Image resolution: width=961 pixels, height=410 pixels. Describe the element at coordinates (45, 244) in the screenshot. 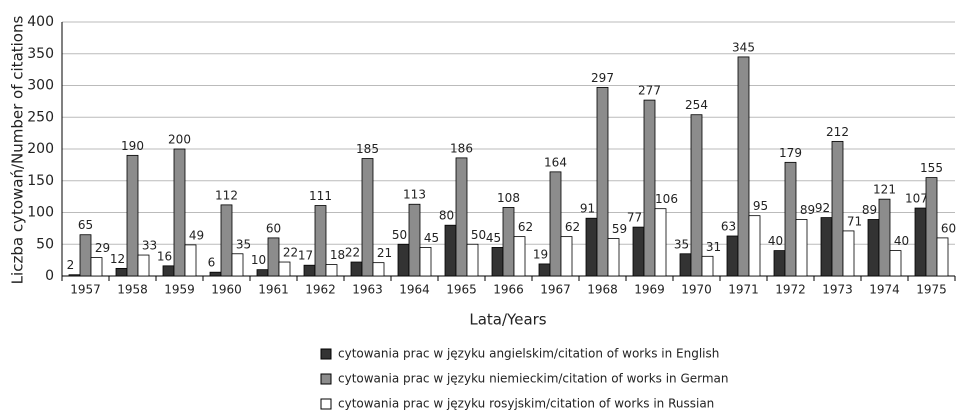

I see `y-tick-label: 50` at that location.